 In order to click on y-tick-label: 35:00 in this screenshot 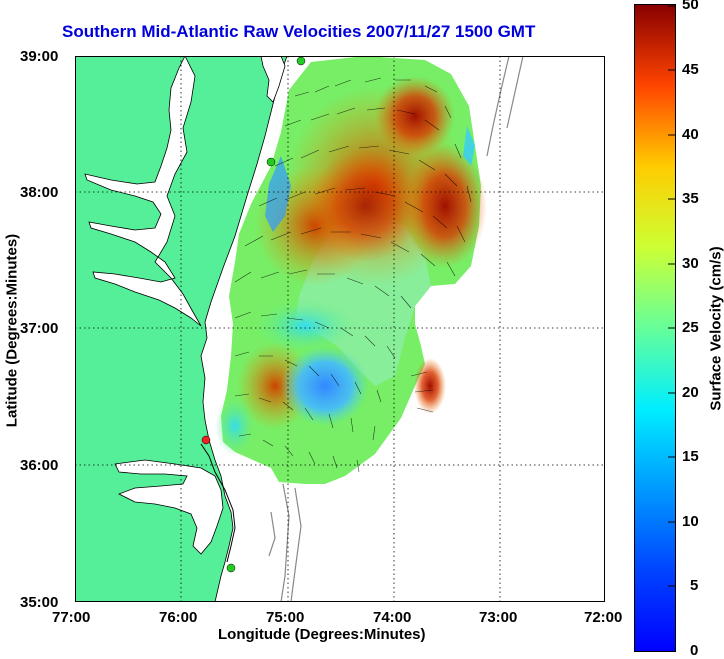, I will do `click(39, 602)`.